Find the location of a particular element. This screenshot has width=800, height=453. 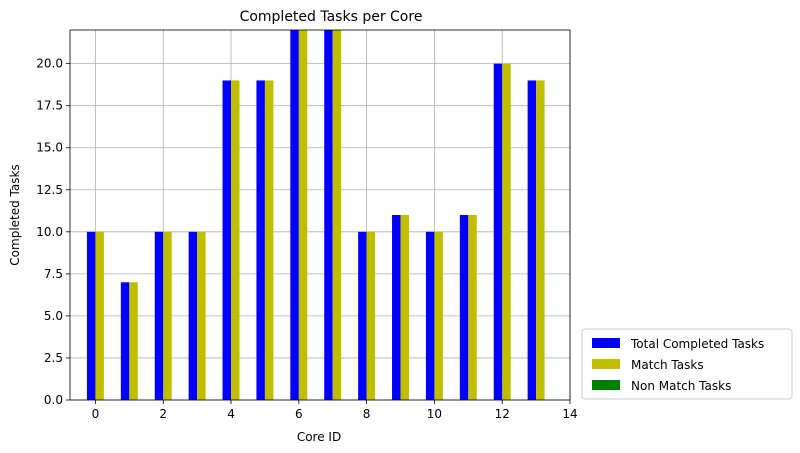

x-tick-label: 6 is located at coordinates (299, 414).